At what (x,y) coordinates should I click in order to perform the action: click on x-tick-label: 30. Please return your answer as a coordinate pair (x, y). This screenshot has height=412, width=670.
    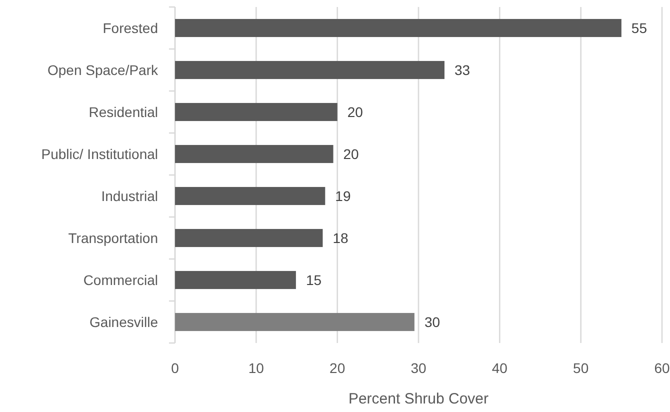
    Looking at the image, I should click on (418, 368).